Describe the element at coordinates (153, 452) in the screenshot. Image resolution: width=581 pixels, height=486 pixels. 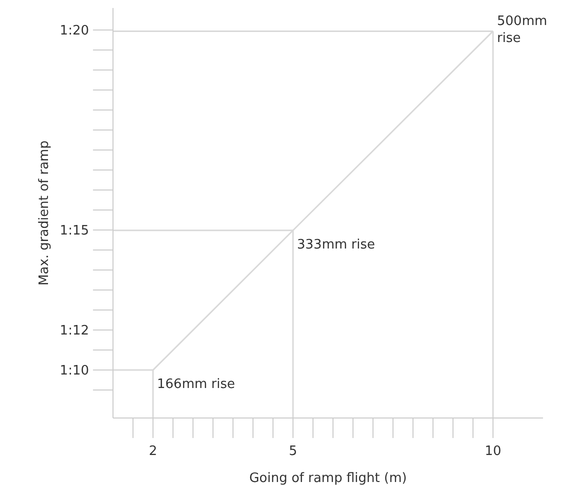
I see `x-tick-label: 2` at that location.